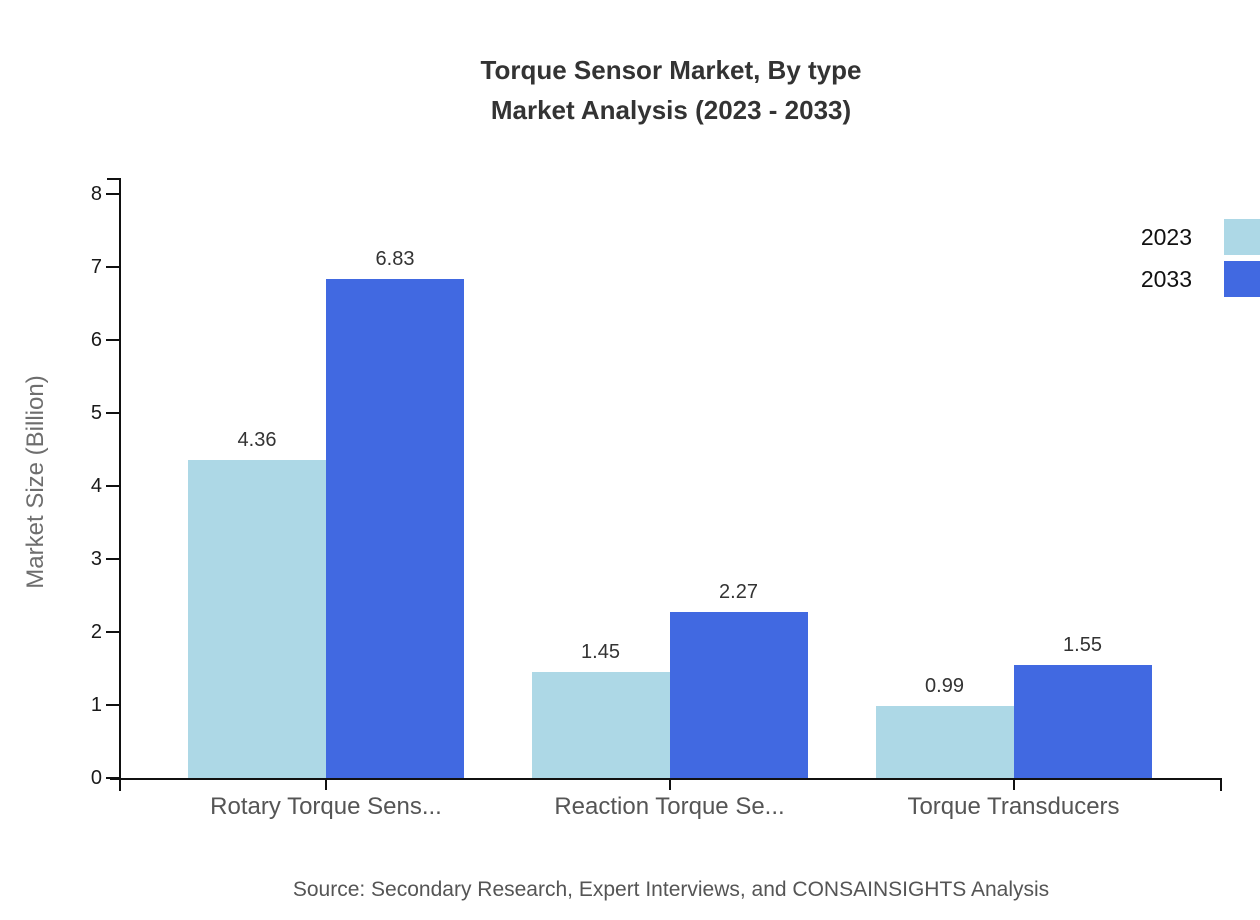 This screenshot has height=920, width=1260. I want to click on legend-item-2033: 2033, so click(1200, 279).